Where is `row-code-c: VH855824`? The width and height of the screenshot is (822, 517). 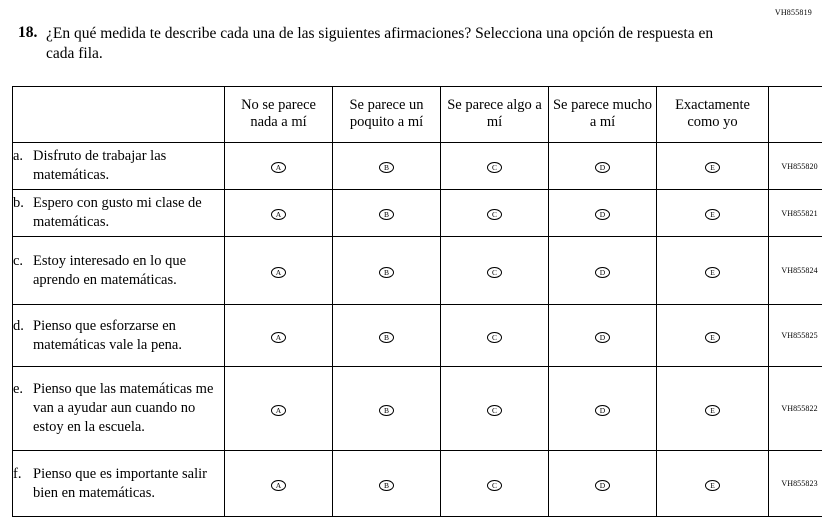
row-code-c: VH855824 is located at coordinates (795, 271).